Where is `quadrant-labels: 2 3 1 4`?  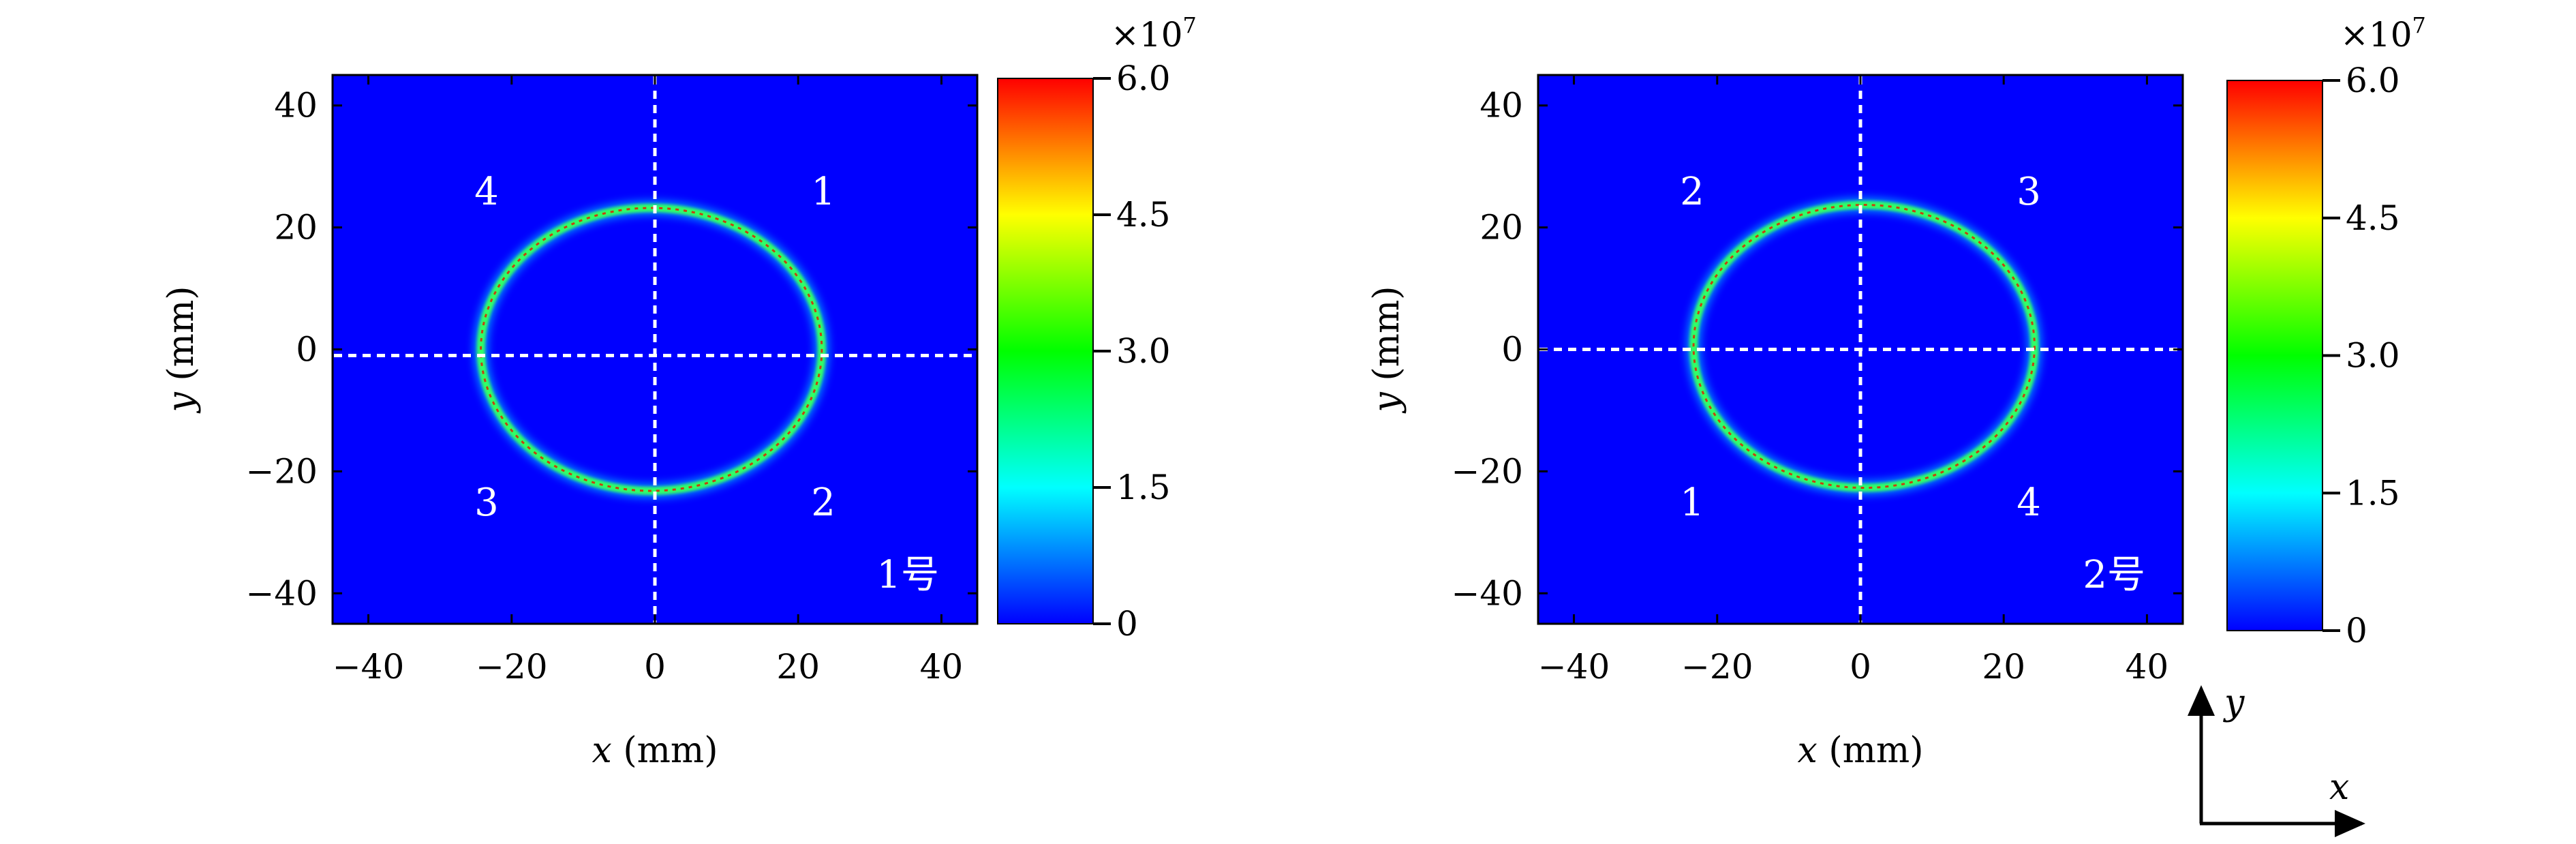
quadrant-labels: 2 3 1 4 is located at coordinates (1860, 347).